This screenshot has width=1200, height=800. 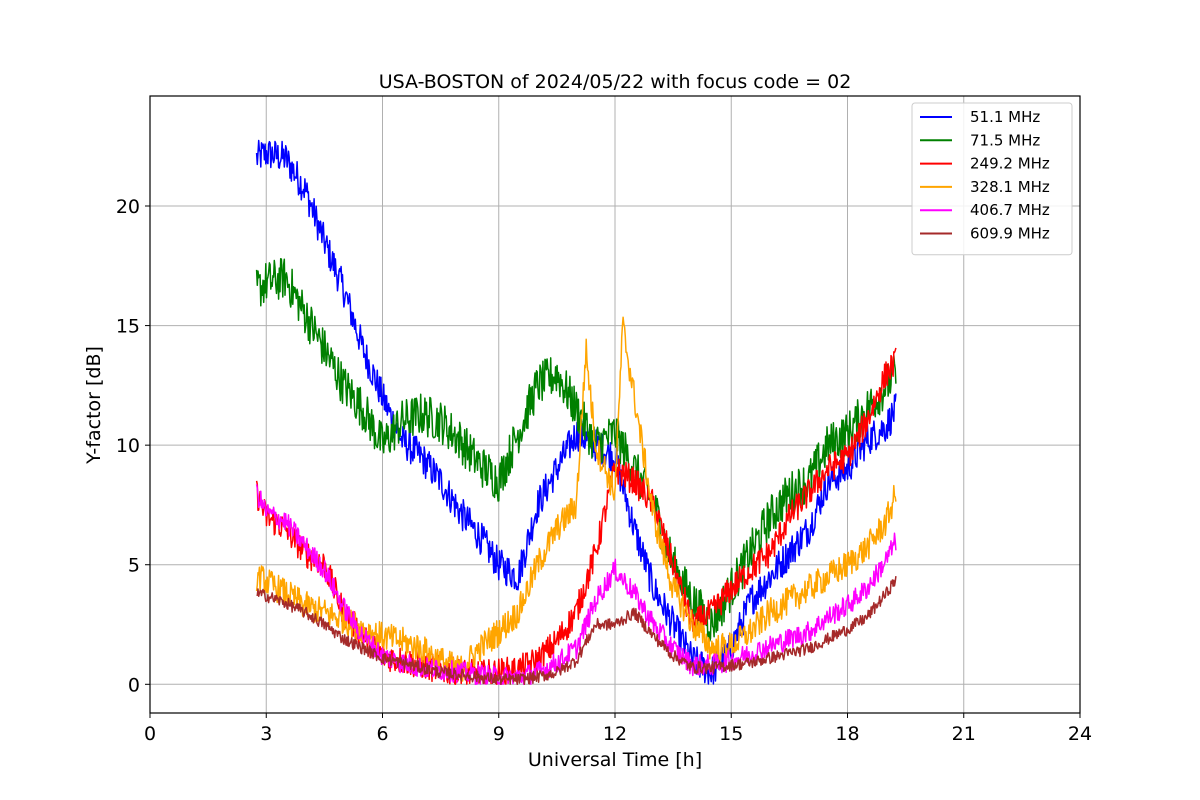 What do you see at coordinates (134, 566) in the screenshot?
I see `y-tick-label: 5` at bounding box center [134, 566].